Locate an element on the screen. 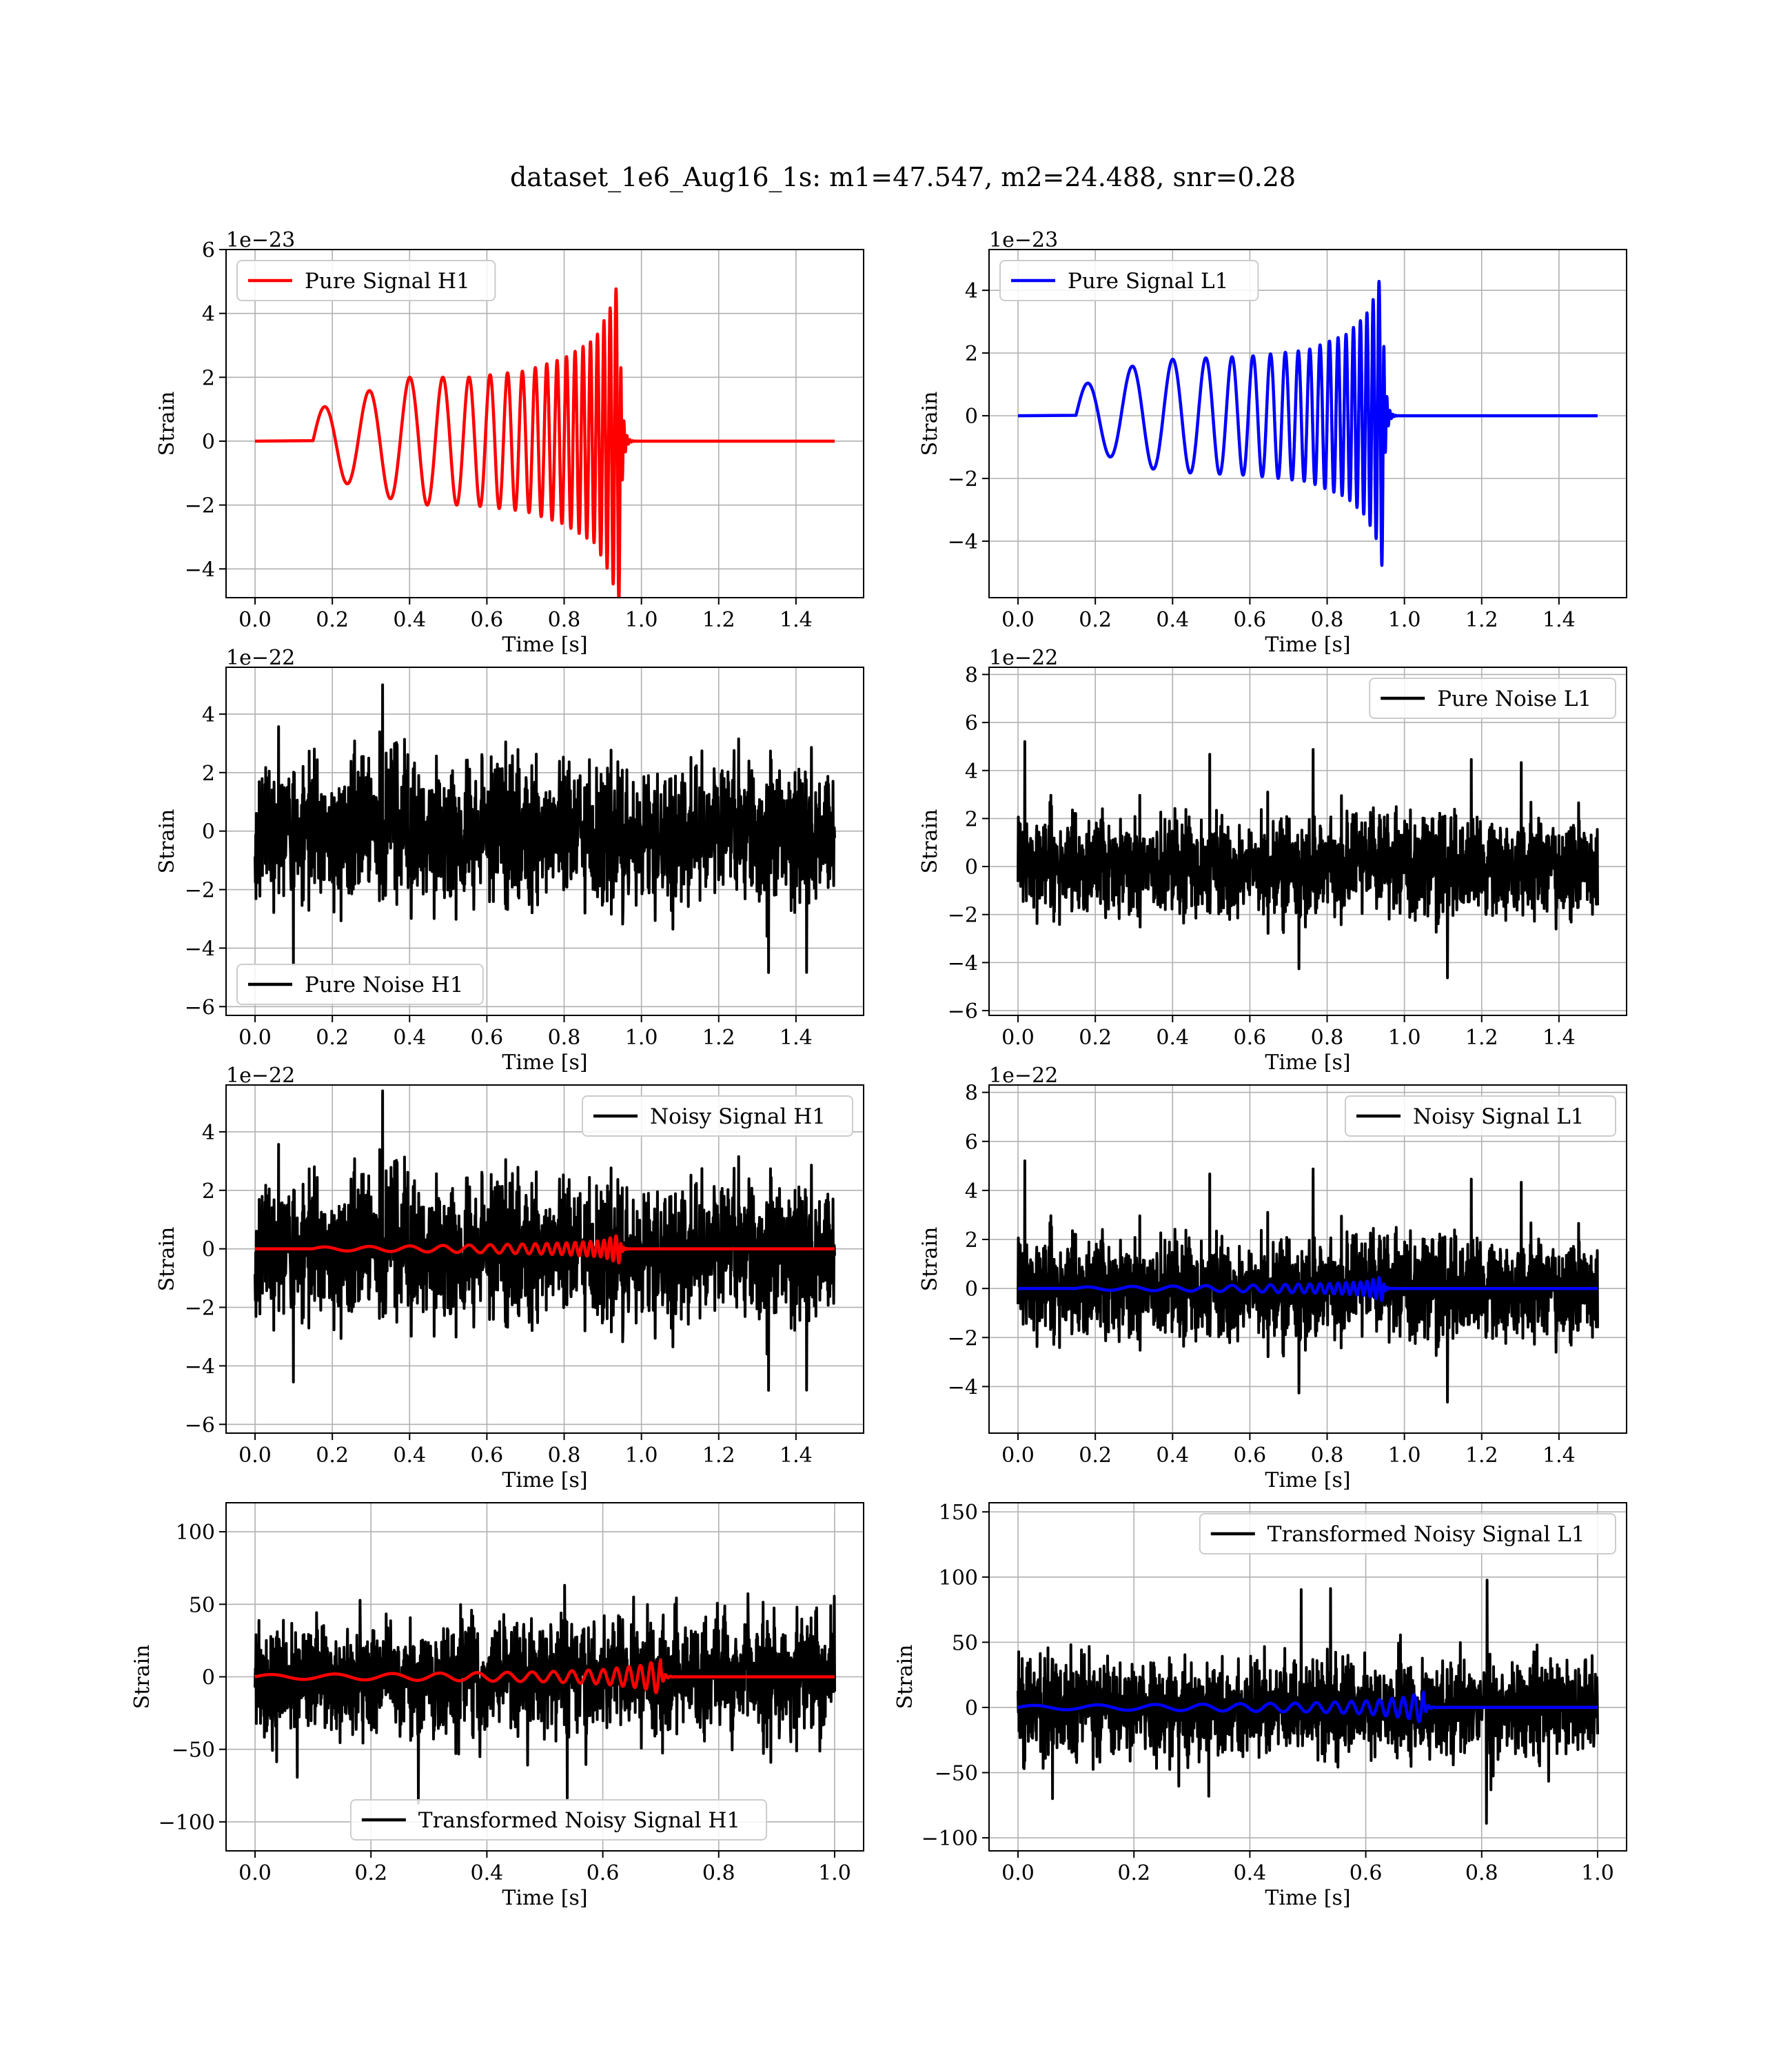 The width and height of the screenshot is (1792, 2068). legend-label: Pure Noise L1 is located at coordinates (1514, 699).